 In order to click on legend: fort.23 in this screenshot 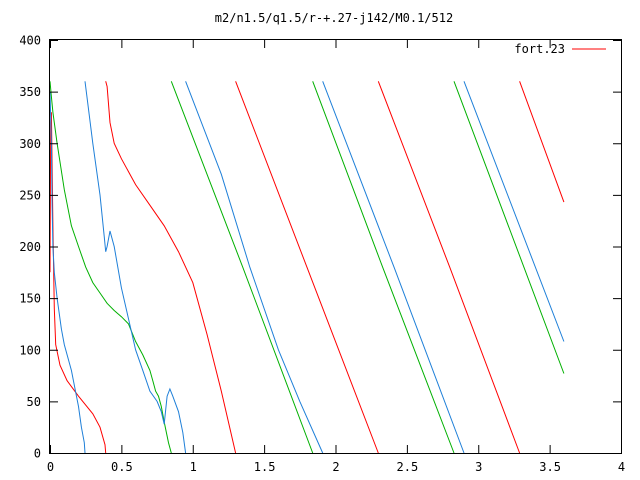, I will do `click(560, 49)`.